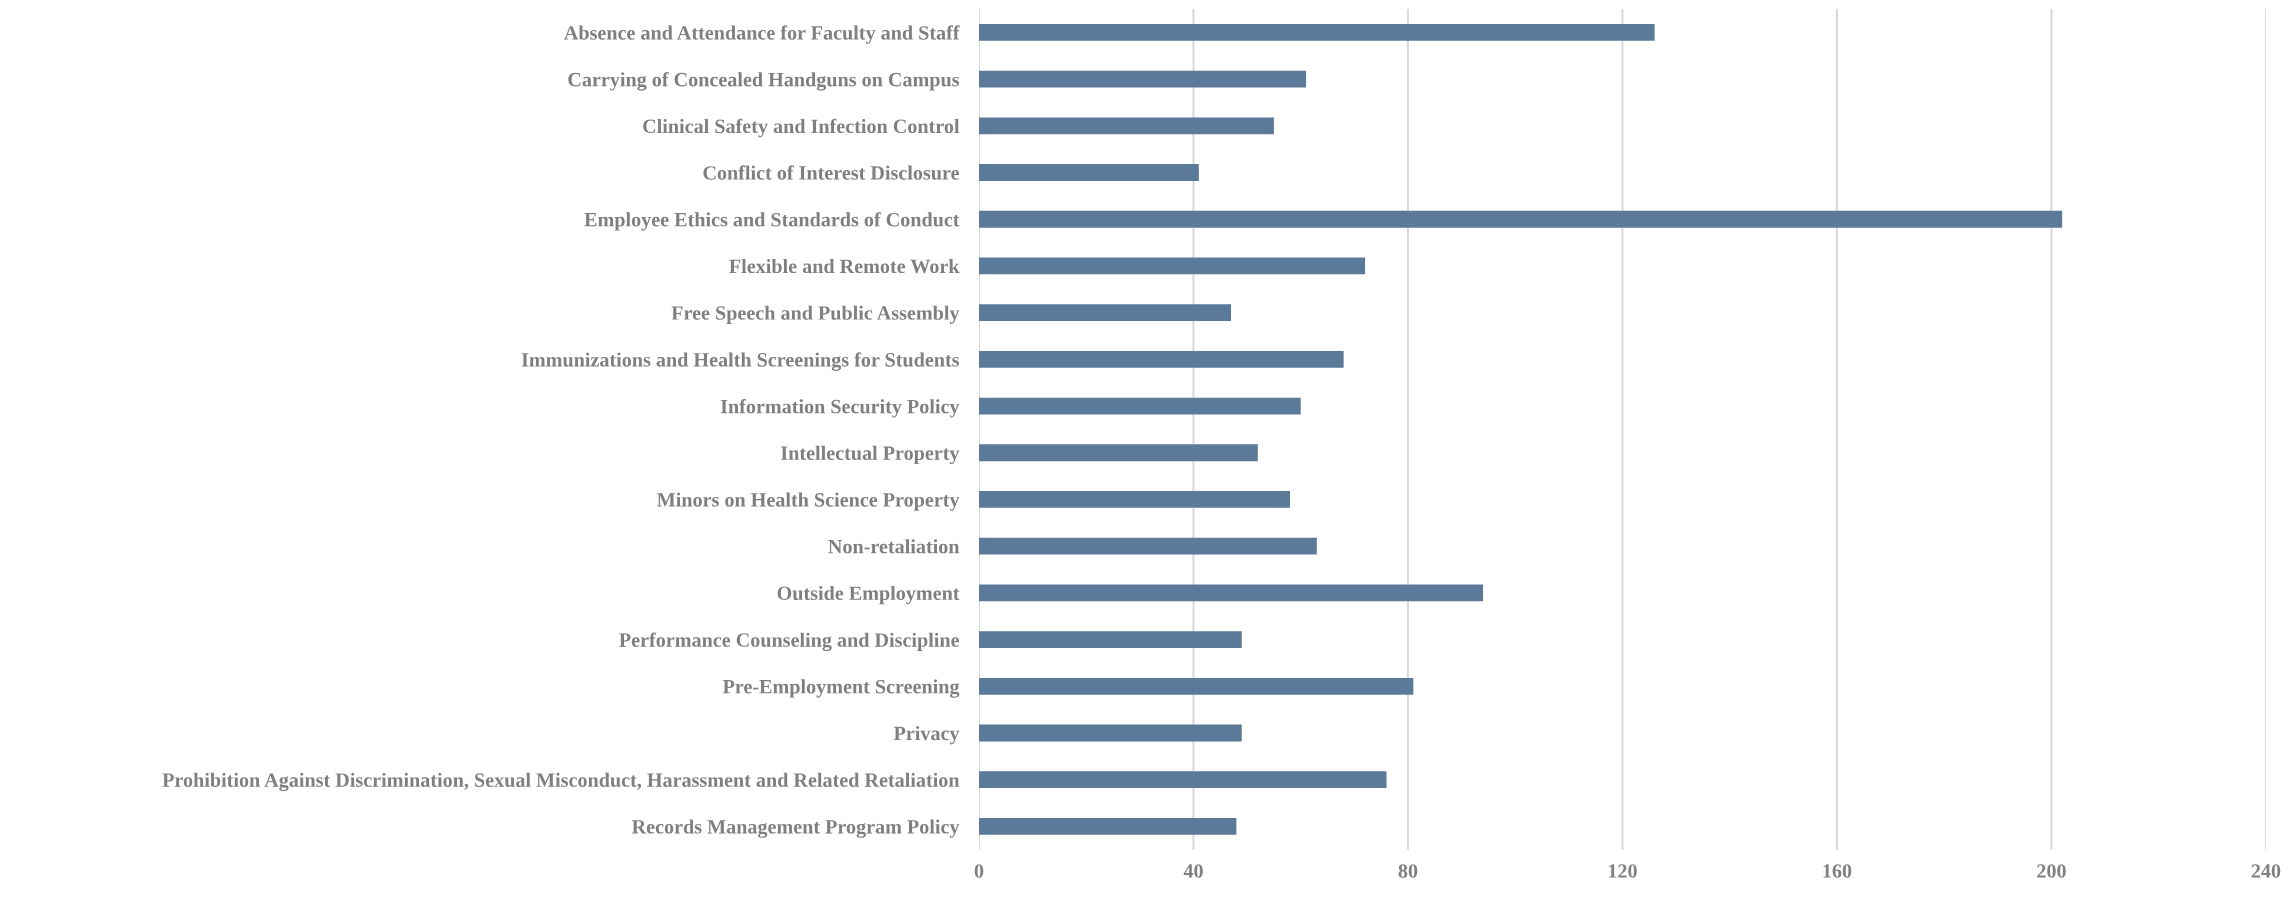 Image resolution: width=2290 pixels, height=904 pixels. Describe the element at coordinates (1408, 871) in the screenshot. I see `x-tick-label: 80` at that location.